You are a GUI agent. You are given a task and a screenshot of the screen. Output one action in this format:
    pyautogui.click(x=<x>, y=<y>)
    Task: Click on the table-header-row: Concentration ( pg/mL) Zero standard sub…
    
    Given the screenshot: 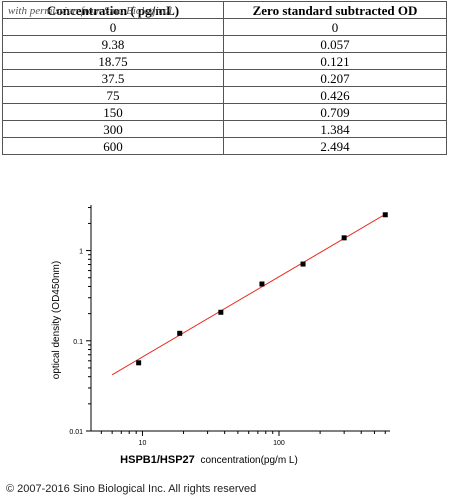 What is the action you would take?
    pyautogui.click(x=224, y=10)
    